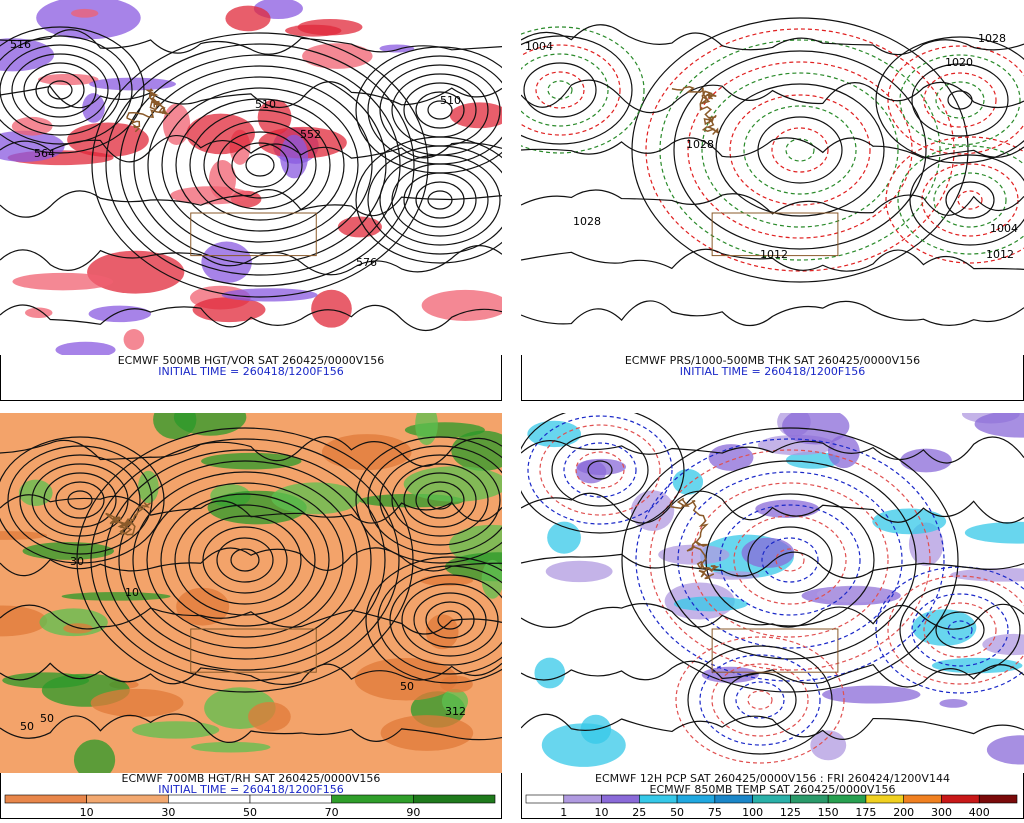 This screenshot has height=823, width=1024. What do you see at coordinates (77, 561) in the screenshot?
I see `contour-label: 30` at bounding box center [77, 561].